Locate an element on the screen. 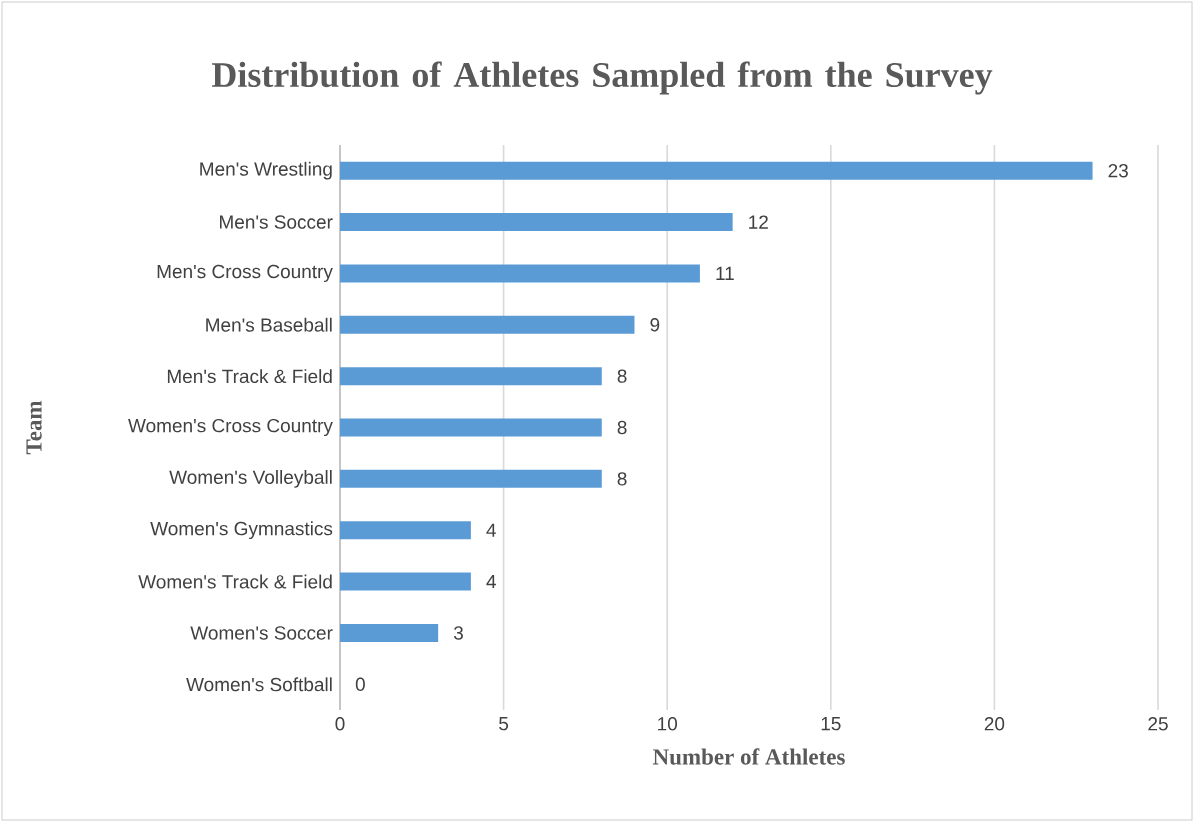  x-tick-label: 25 is located at coordinates (1158, 724).